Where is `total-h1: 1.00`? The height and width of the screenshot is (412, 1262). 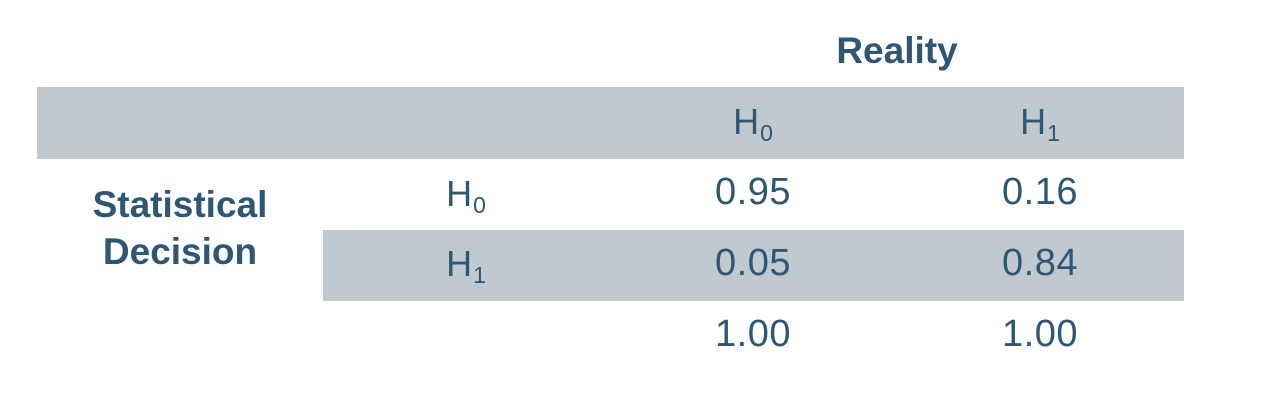
total-h1: 1.00 is located at coordinates (1040, 334).